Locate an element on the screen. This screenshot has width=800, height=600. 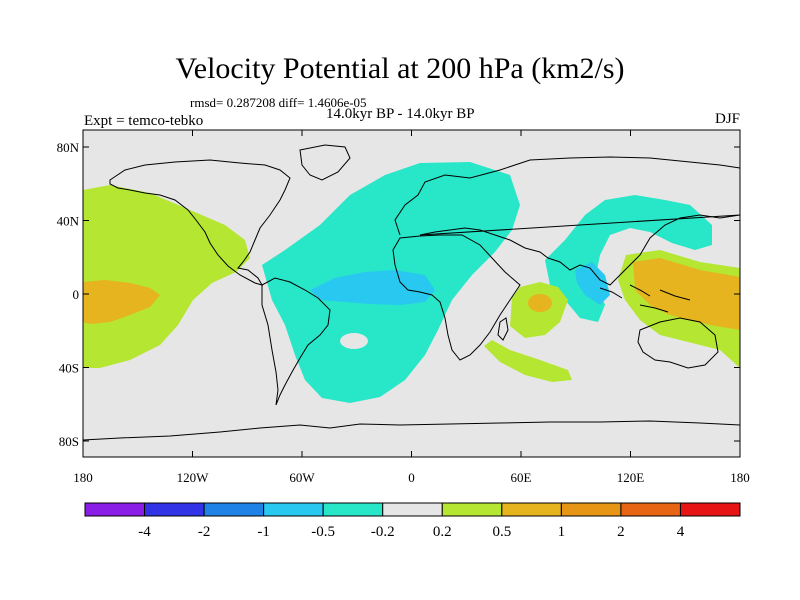
colorbar-label: -2 is located at coordinates (204, 532).